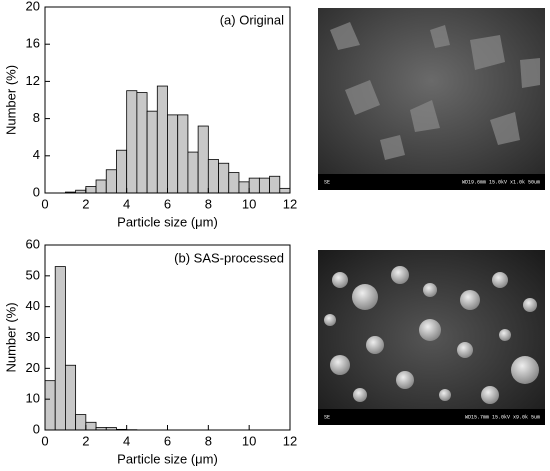  Describe the element at coordinates (33, 43) in the screenshot. I see `y-tick-label: 16` at that location.